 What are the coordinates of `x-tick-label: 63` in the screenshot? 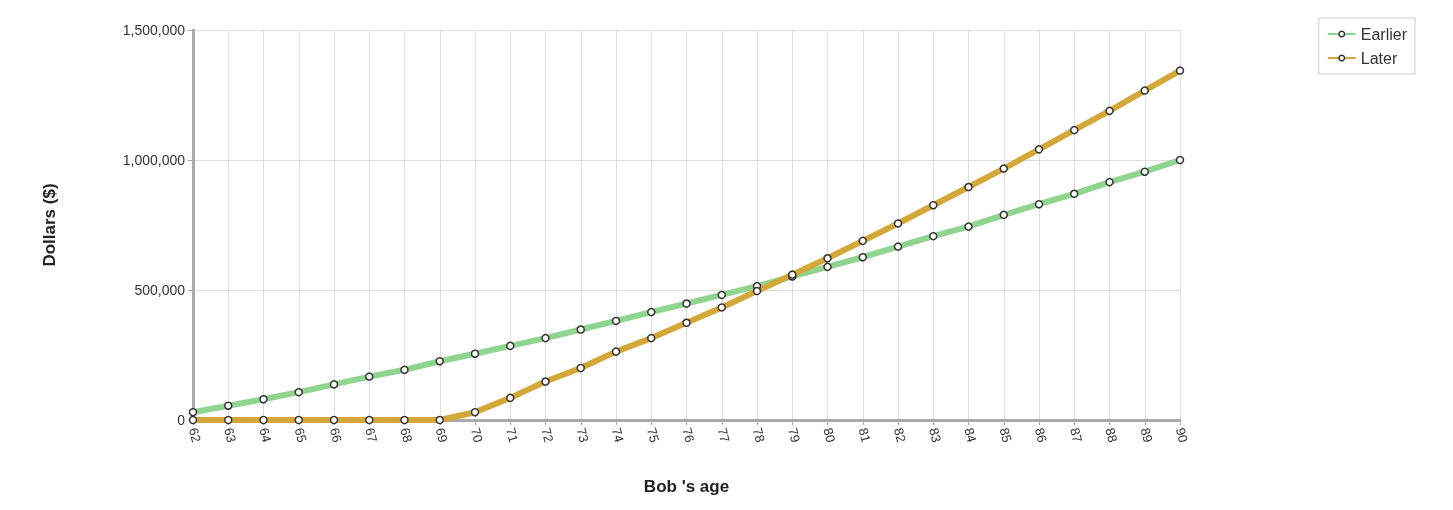 It's located at (230, 435).